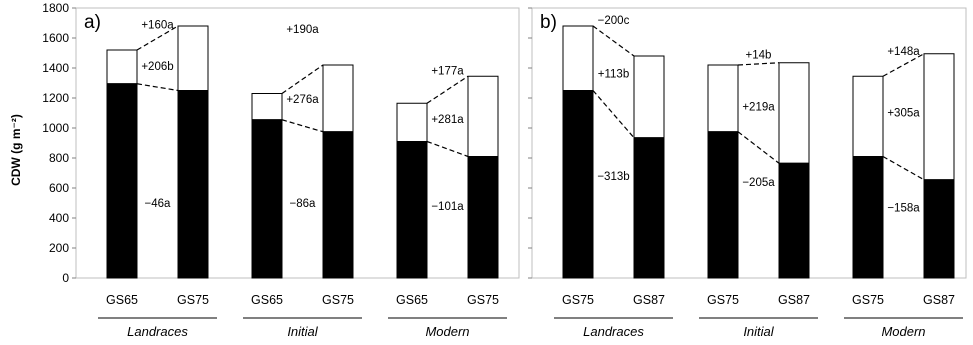 This screenshot has height=345, width=973. What do you see at coordinates (903, 52) in the screenshot?
I see `annotation-label: +148a` at bounding box center [903, 52].